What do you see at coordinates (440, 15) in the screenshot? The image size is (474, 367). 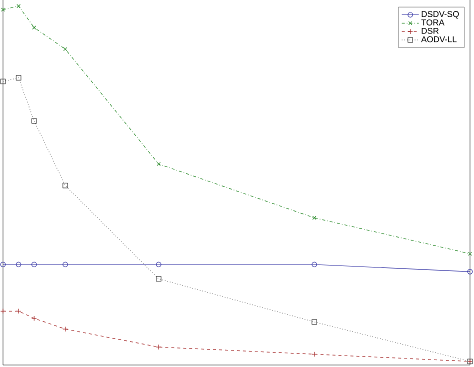 I see `legend-label: DSDV-SQ` at bounding box center [440, 15].